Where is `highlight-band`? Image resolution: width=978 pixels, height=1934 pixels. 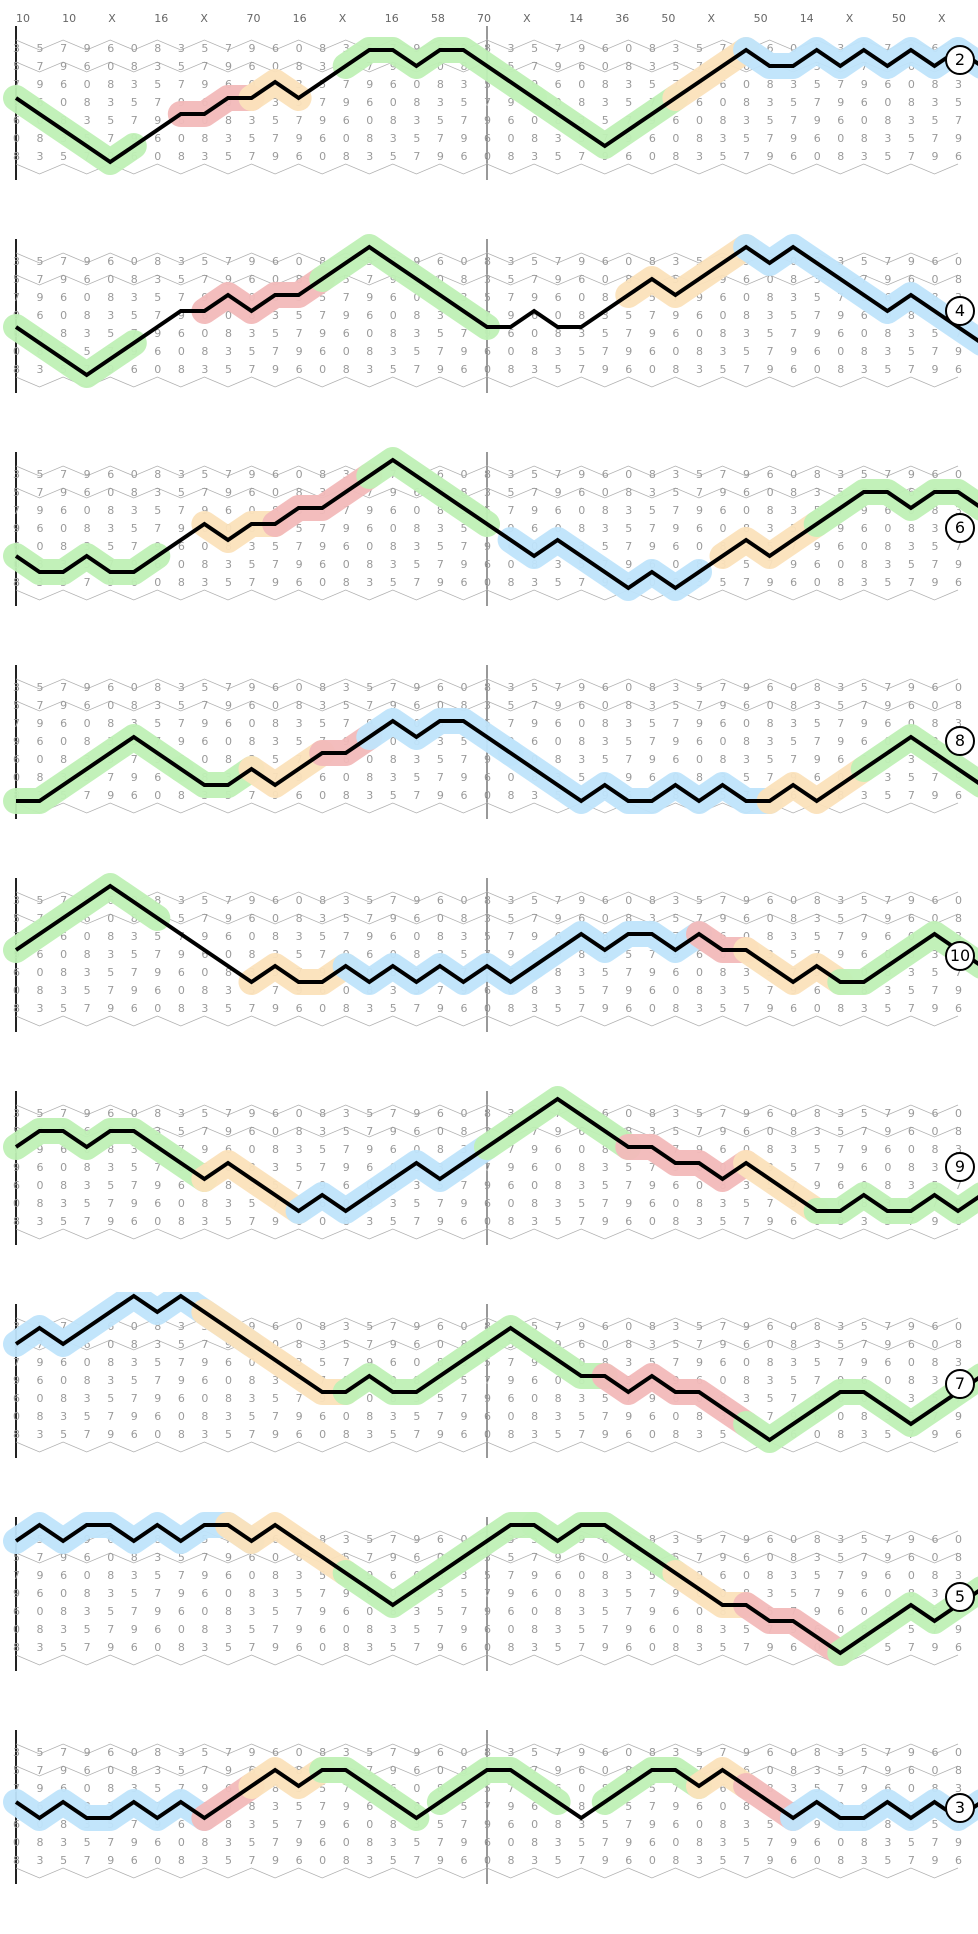 highlight-band is located at coordinates (75, 130).